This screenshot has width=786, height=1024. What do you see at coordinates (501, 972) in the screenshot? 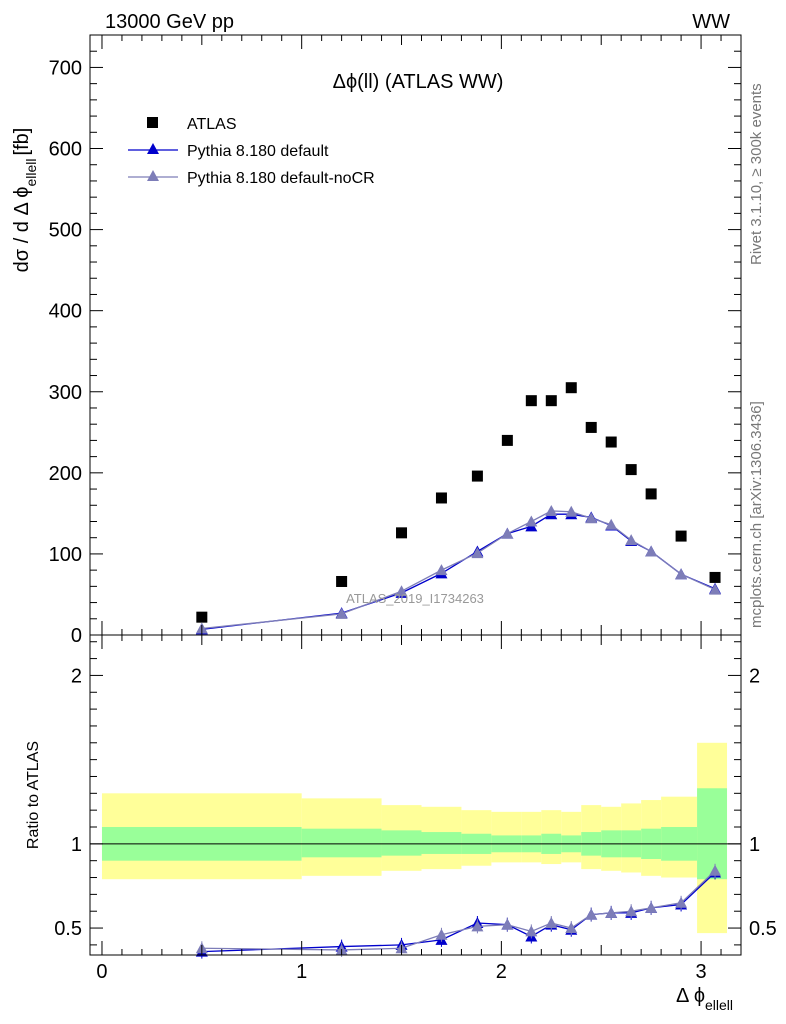
I see `ratio-xtick-label: 2` at bounding box center [501, 972].